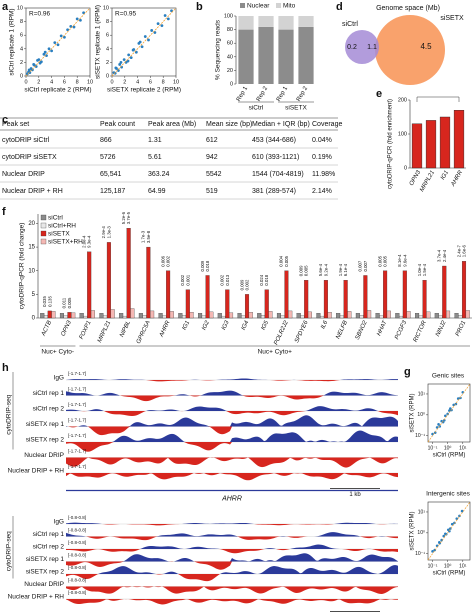 The width and height of the screenshot is (474, 612). Describe the element at coordinates (391, 144) in the screenshot. I see `y-axis-label: cytoDRIP-qPCR (fold enrichment)` at that location.